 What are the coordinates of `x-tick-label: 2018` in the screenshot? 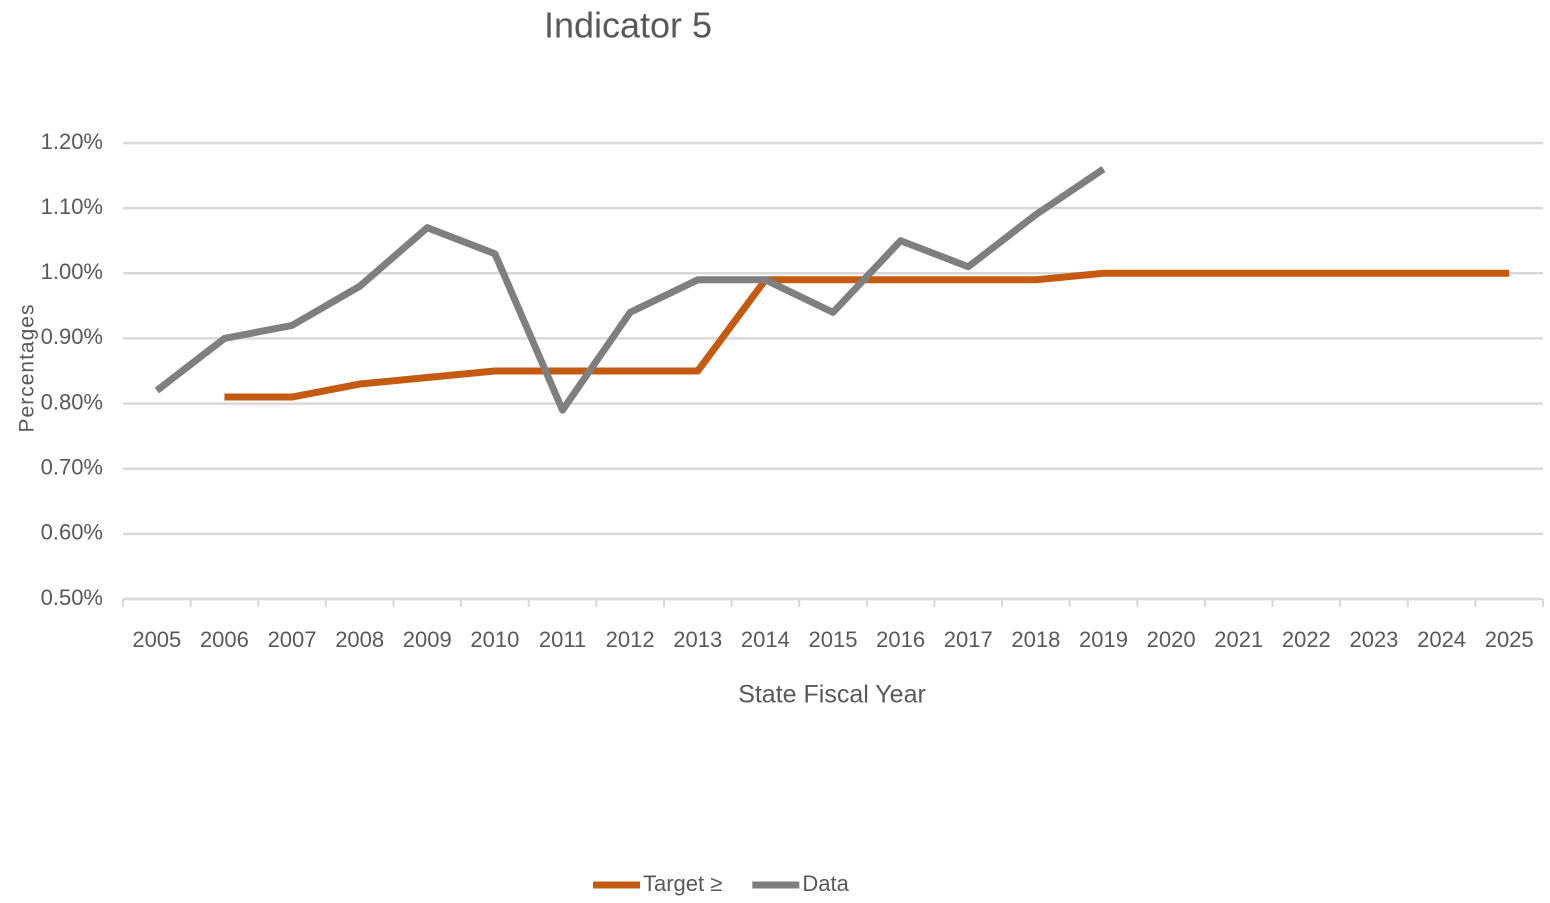 It's located at (1035, 639).